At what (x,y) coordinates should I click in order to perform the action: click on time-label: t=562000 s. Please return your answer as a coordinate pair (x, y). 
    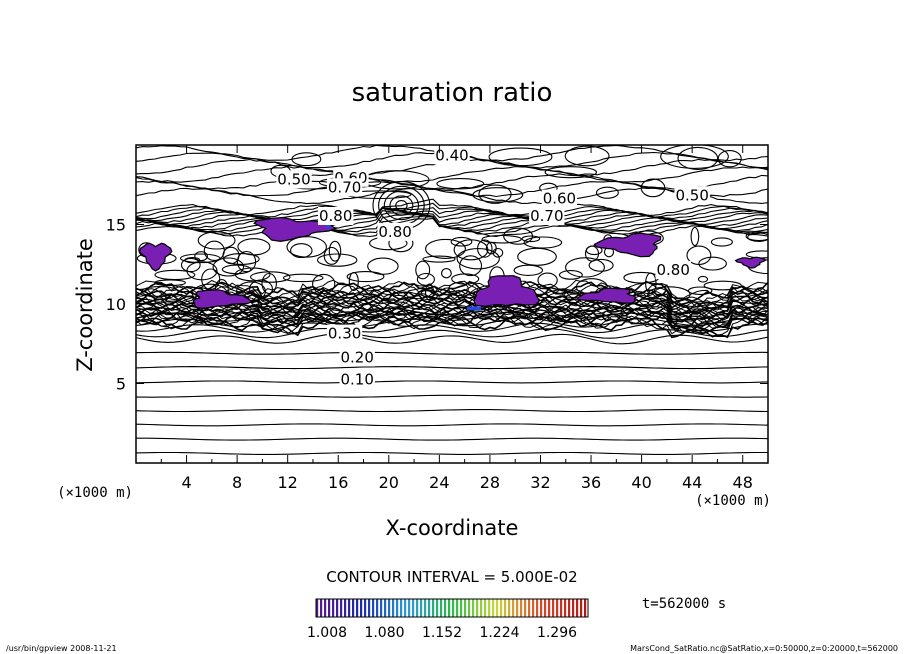
    Looking at the image, I should click on (684, 604).